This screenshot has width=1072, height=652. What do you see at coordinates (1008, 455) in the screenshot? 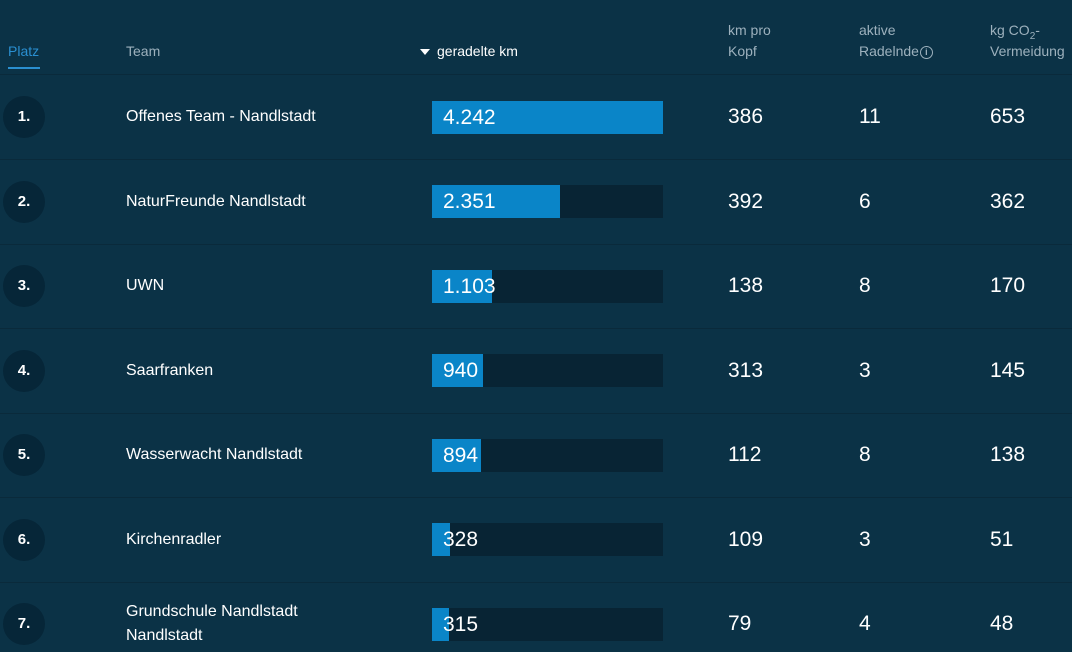
I see `co2-value: 138` at bounding box center [1008, 455].